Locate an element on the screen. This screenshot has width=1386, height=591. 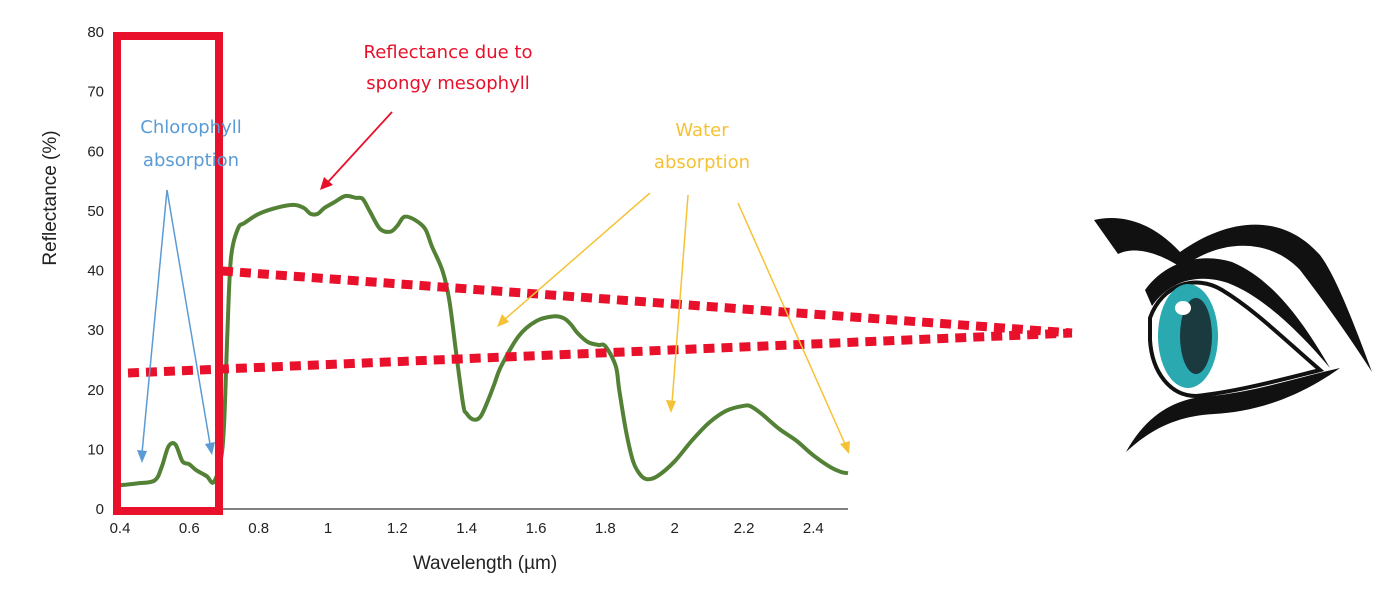
x-tick-label: 0.4 is located at coordinates (120, 528).